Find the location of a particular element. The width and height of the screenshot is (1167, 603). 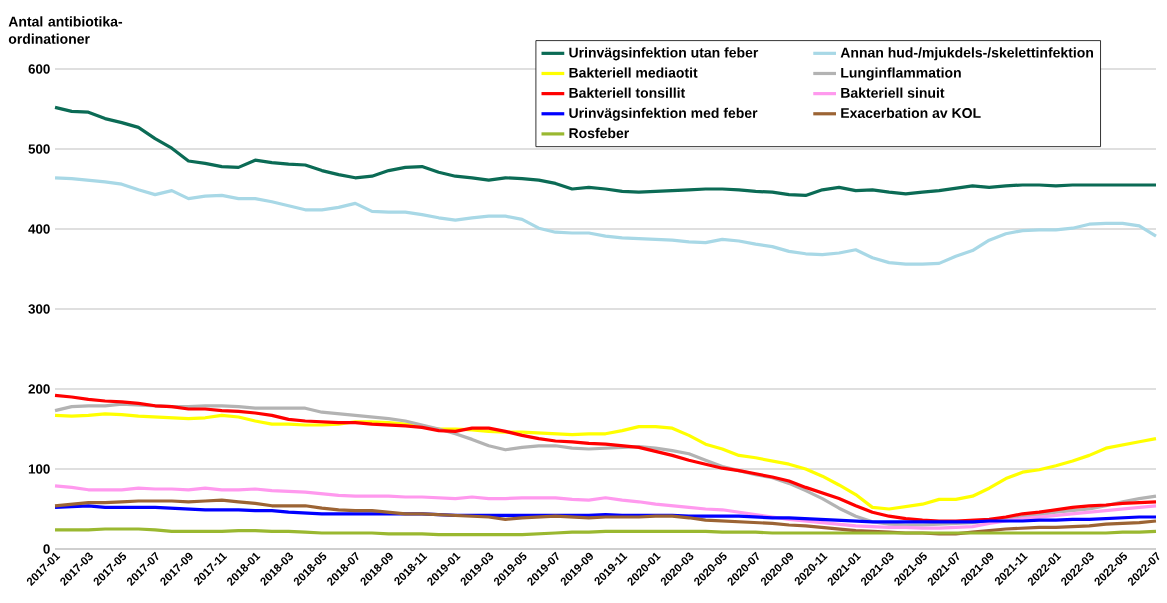

y-tick-label: 200 is located at coordinates (39, 389).